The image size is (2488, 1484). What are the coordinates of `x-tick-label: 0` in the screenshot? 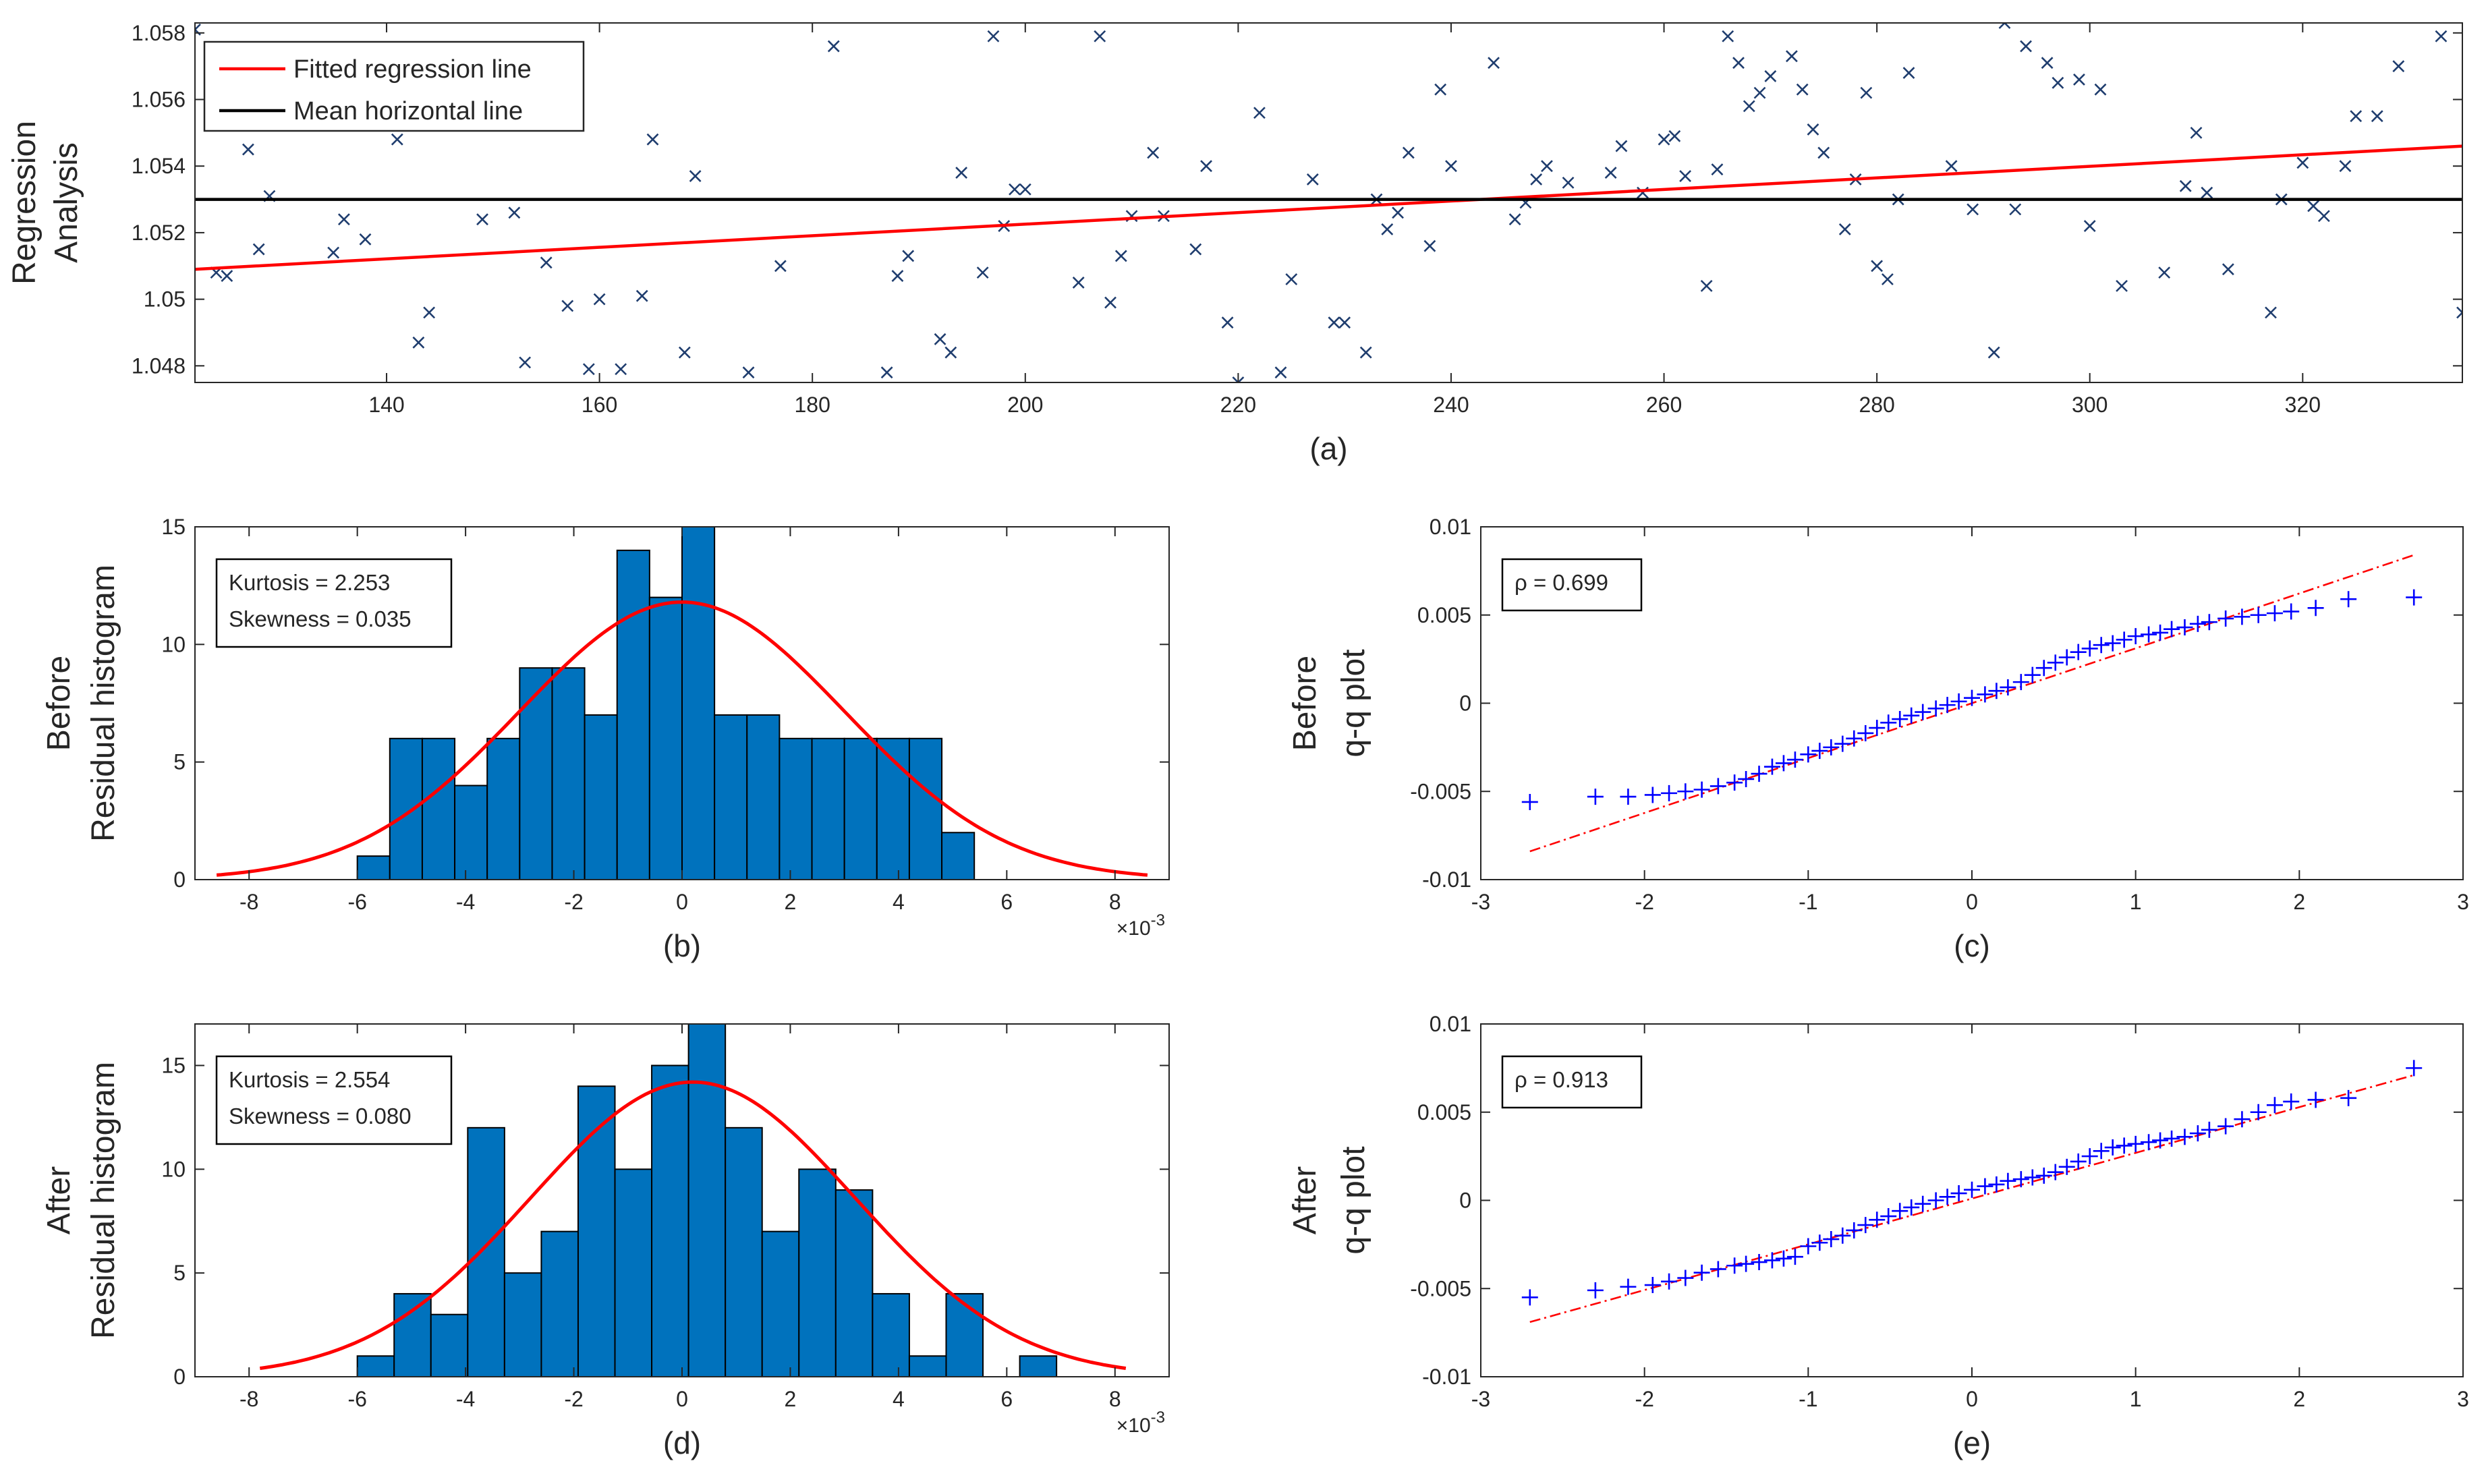 It's located at (682, 1399).